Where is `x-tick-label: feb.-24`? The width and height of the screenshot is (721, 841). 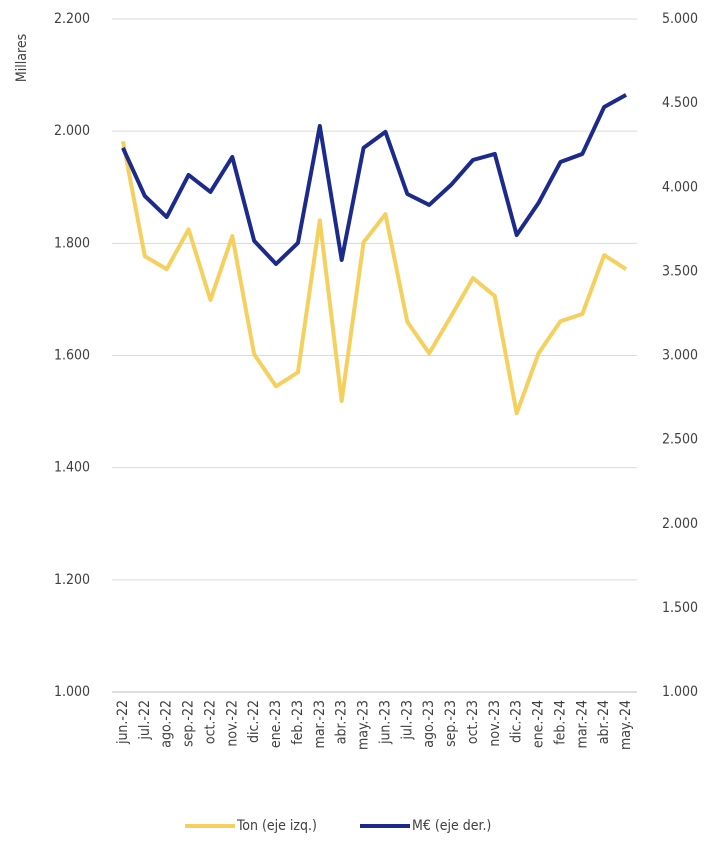 x-tick-label: feb.-24 is located at coordinates (560, 722).